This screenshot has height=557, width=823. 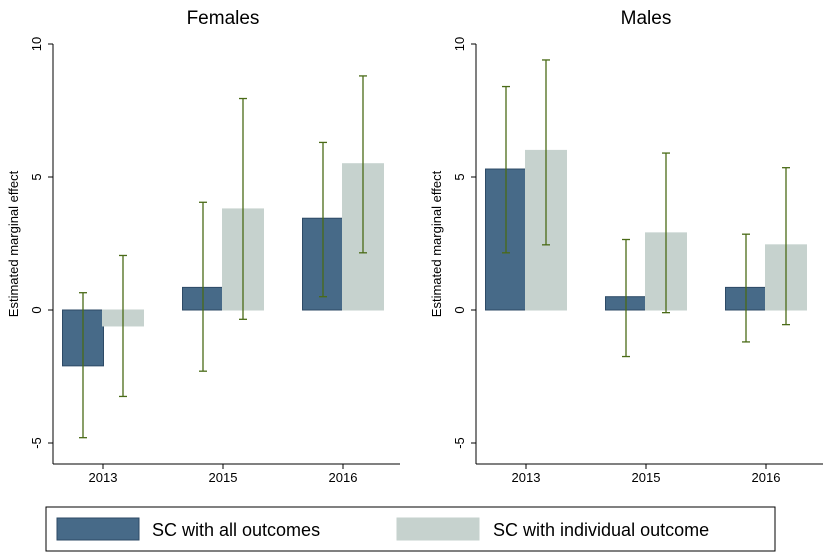 I want to click on legend-swatch-all-outcomes, so click(x=98, y=529).